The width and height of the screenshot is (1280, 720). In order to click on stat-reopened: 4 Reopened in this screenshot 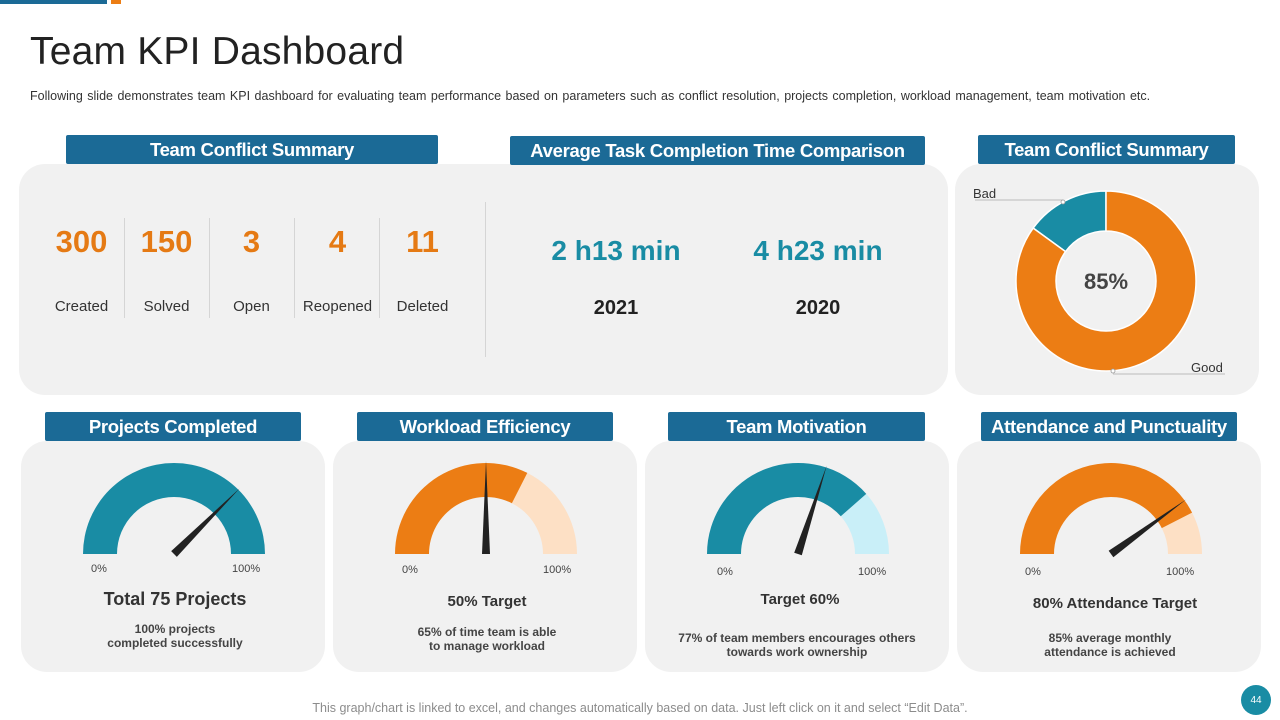, I will do `click(337, 274)`.